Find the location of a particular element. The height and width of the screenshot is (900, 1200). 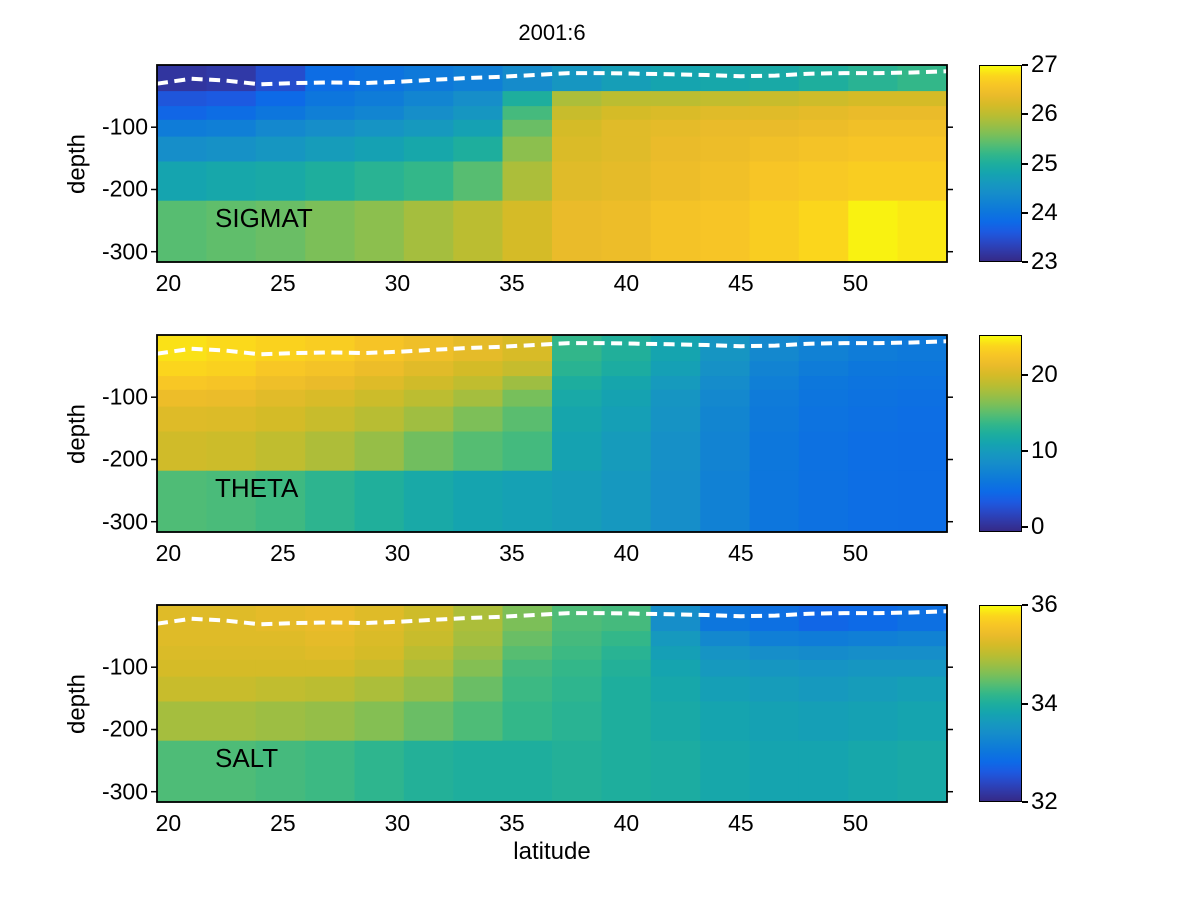

x-tick-label: 50 is located at coordinates (855, 283).